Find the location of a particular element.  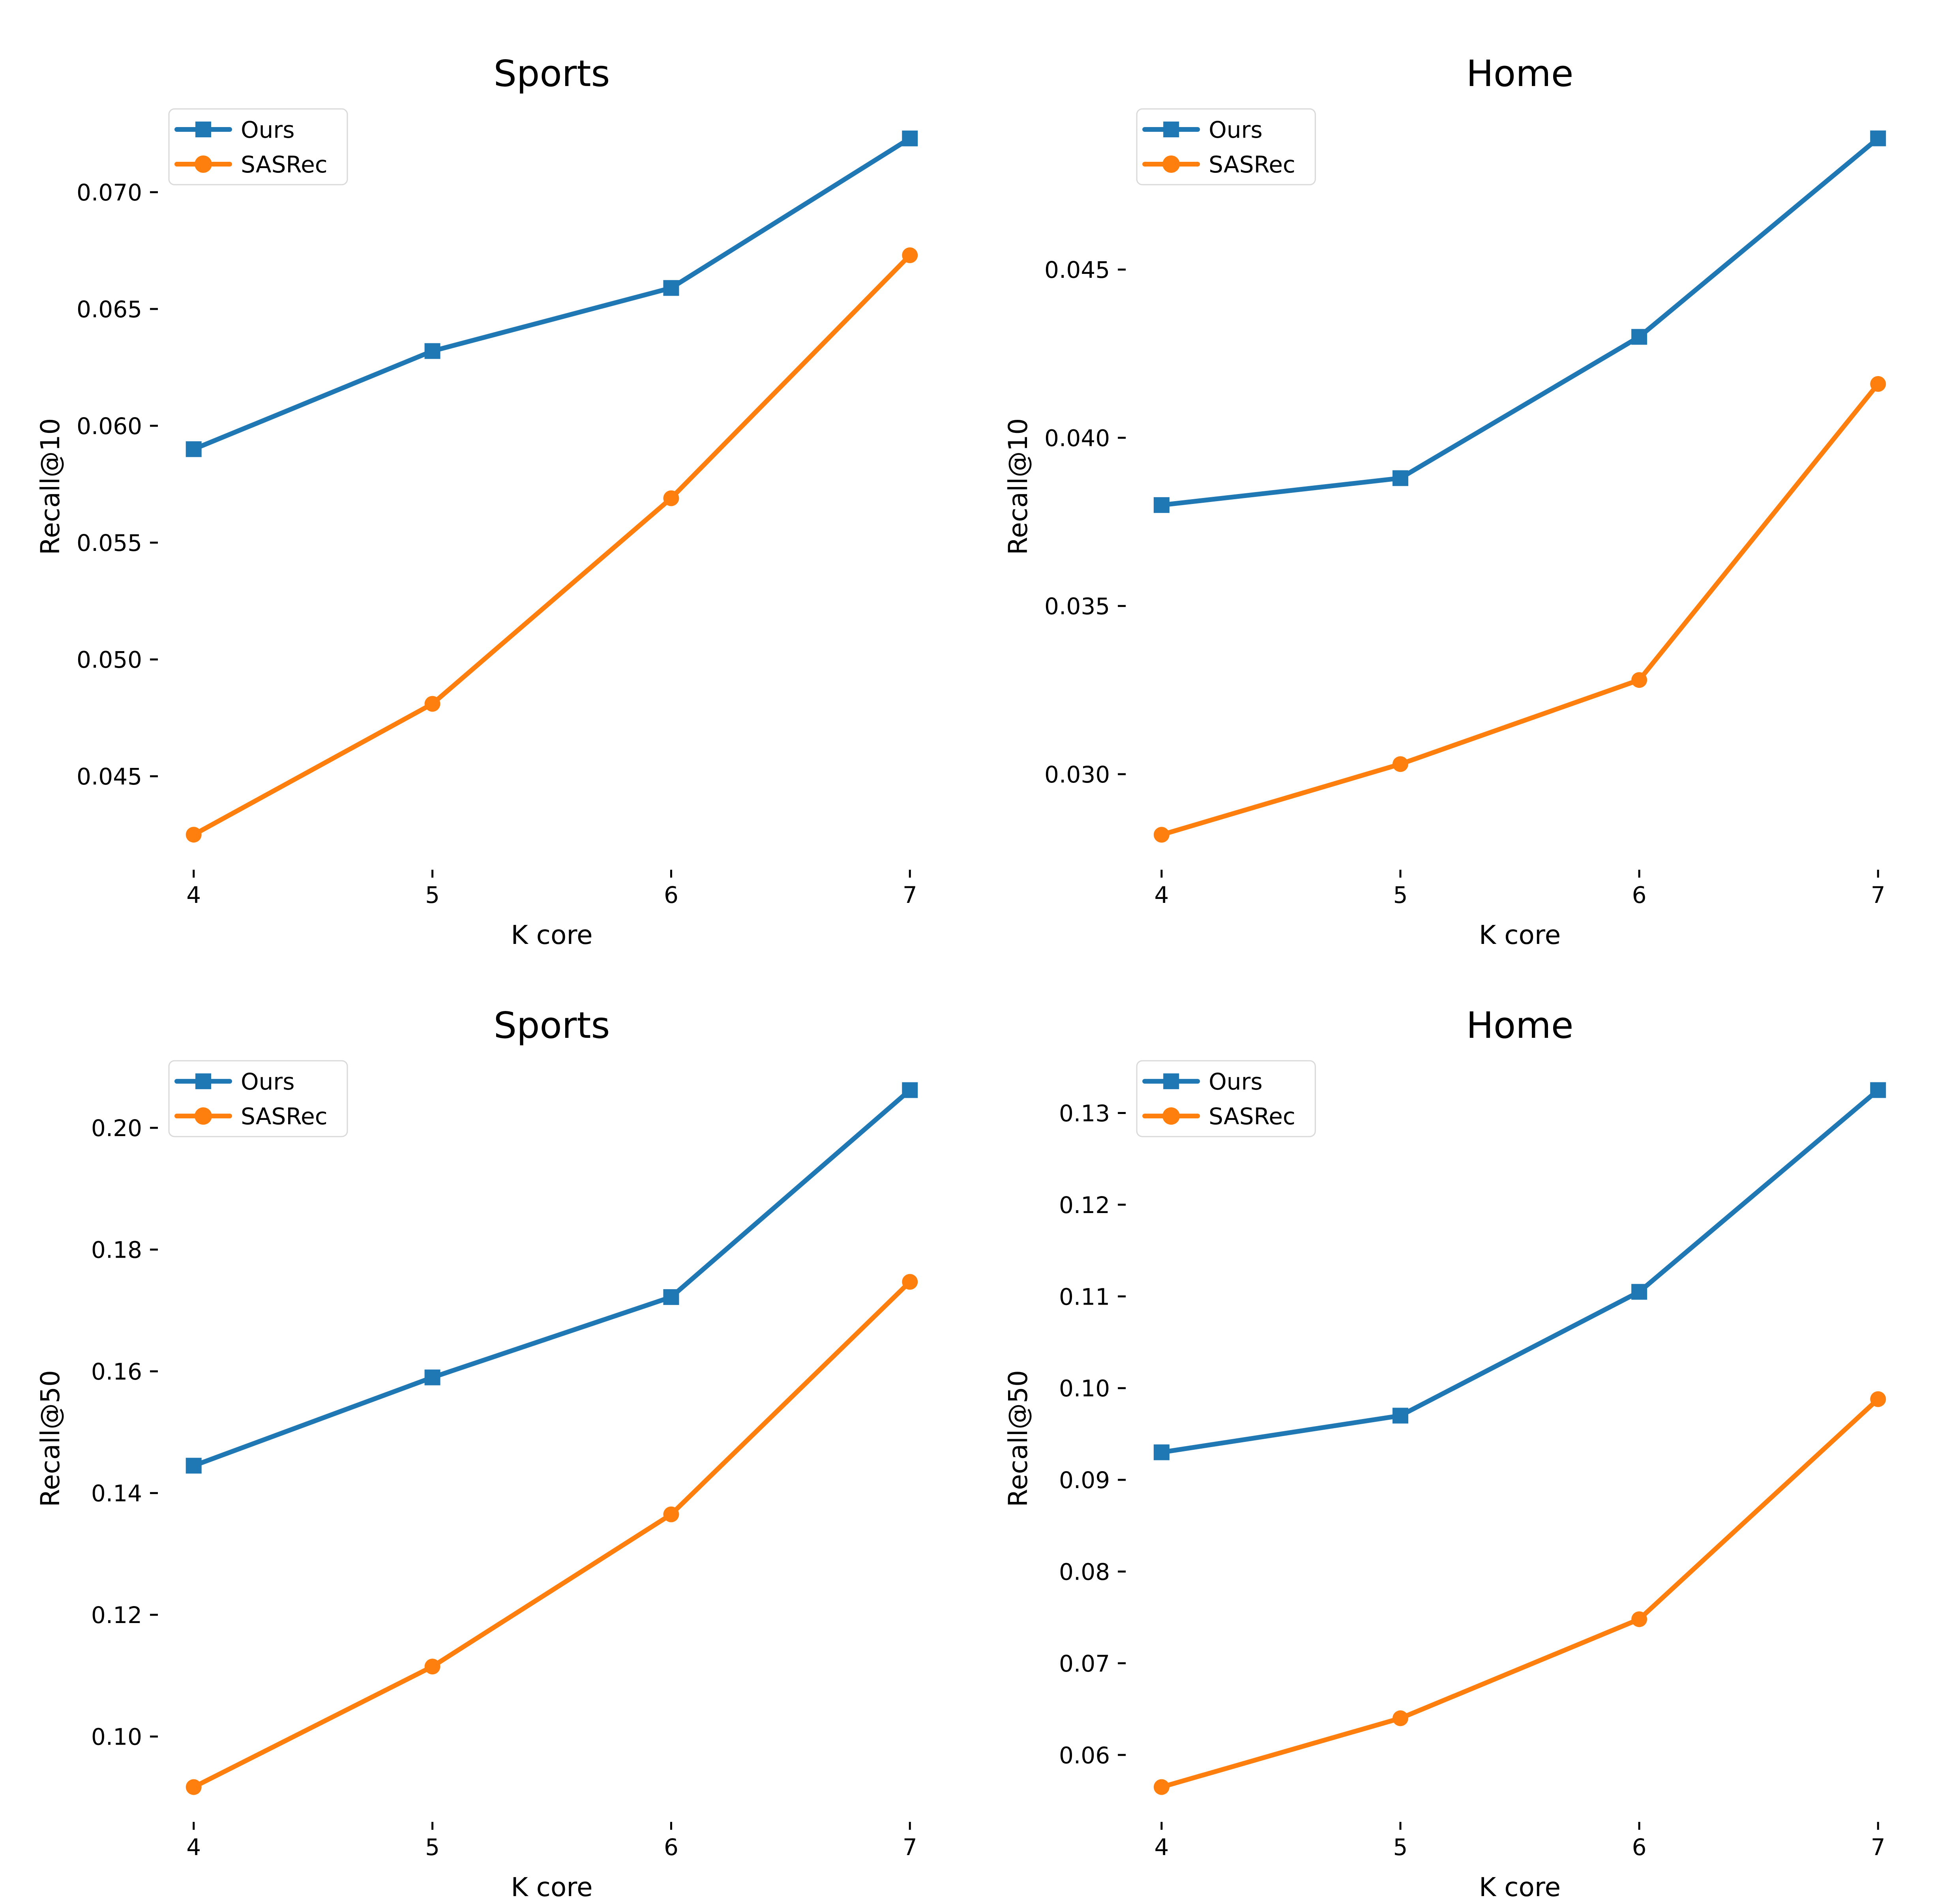

chart-title: Home is located at coordinates (1520, 1026).